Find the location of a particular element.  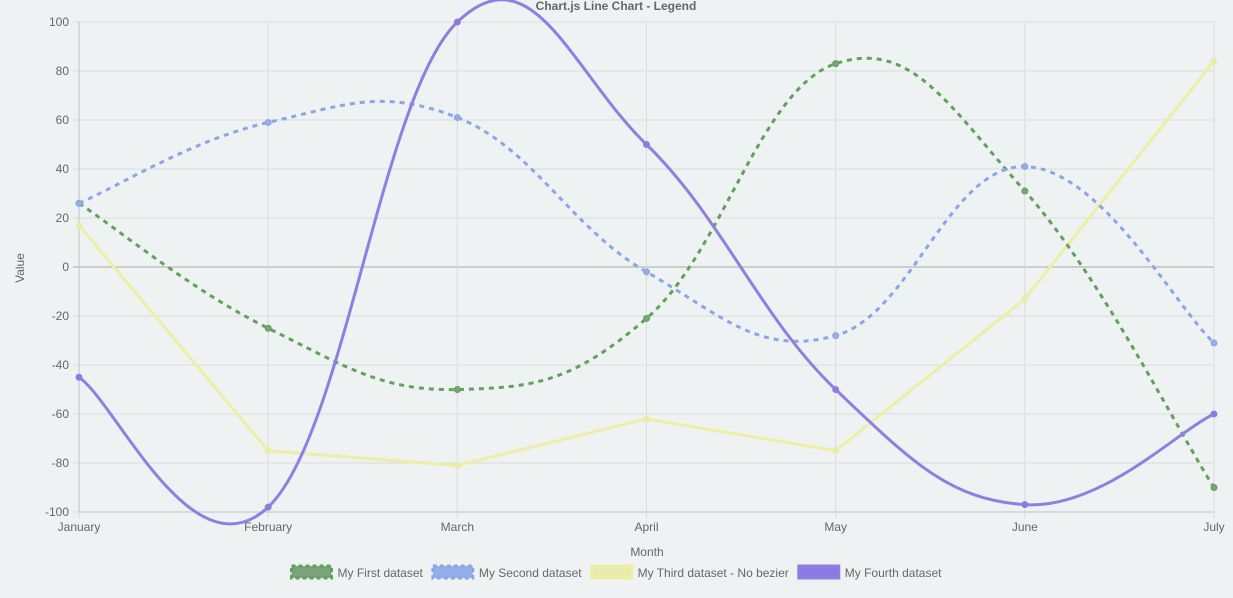

y-tick-label: -60 is located at coordinates (61, 414).